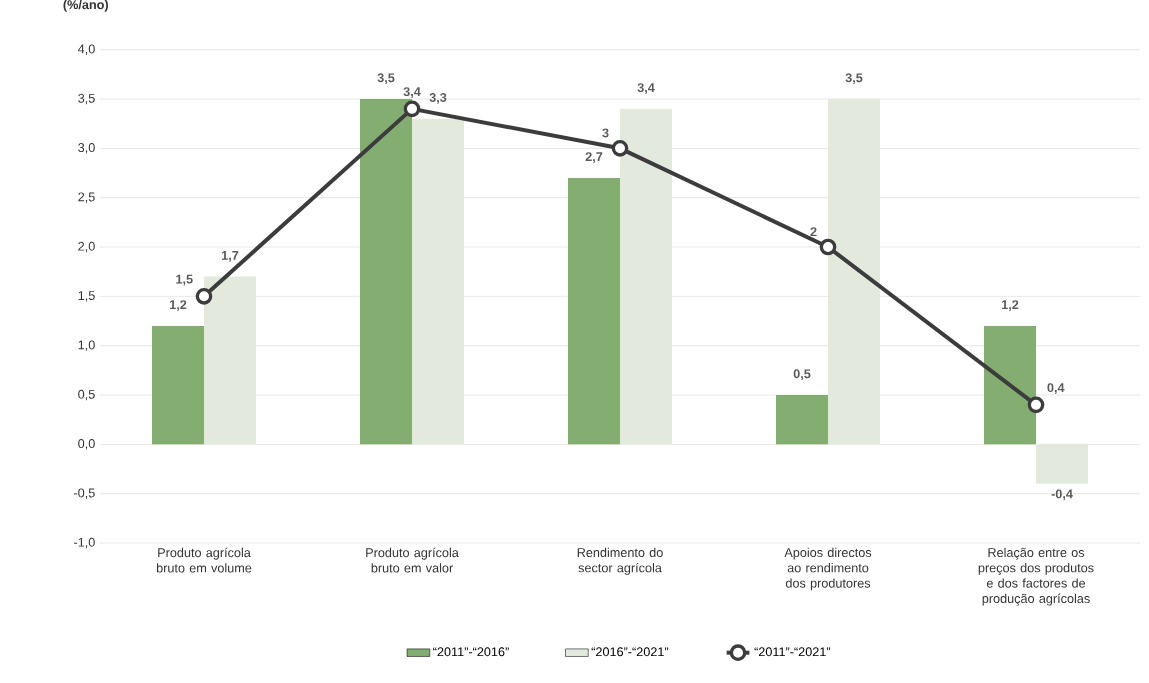 Image resolution: width=1149 pixels, height=683 pixels. Describe the element at coordinates (86, 49) in the screenshot. I see `y-tick-label: 4,0` at that location.